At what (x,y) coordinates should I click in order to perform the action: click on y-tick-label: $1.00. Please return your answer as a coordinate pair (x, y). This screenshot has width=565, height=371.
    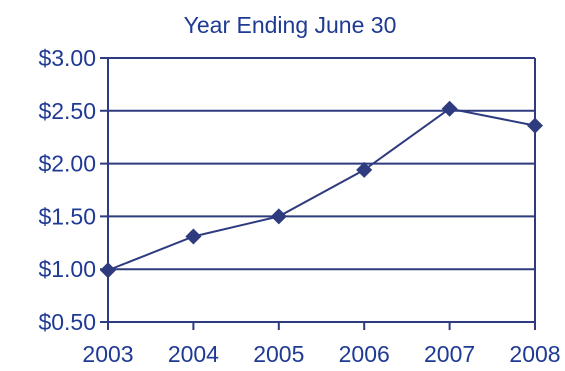
    Looking at the image, I should click on (67, 269).